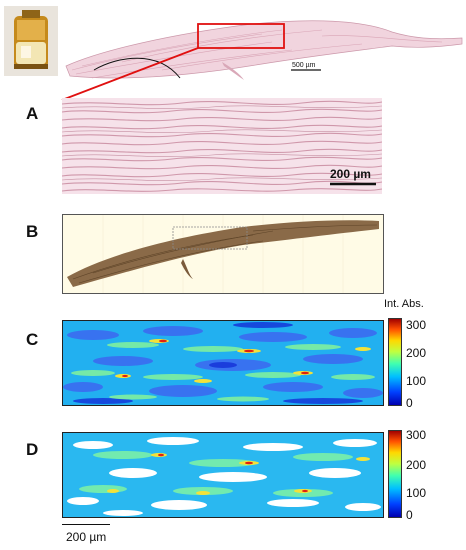  Describe the element at coordinates (416, 381) in the screenshot. I see `colorbar-c-tick-100: 100` at that location.